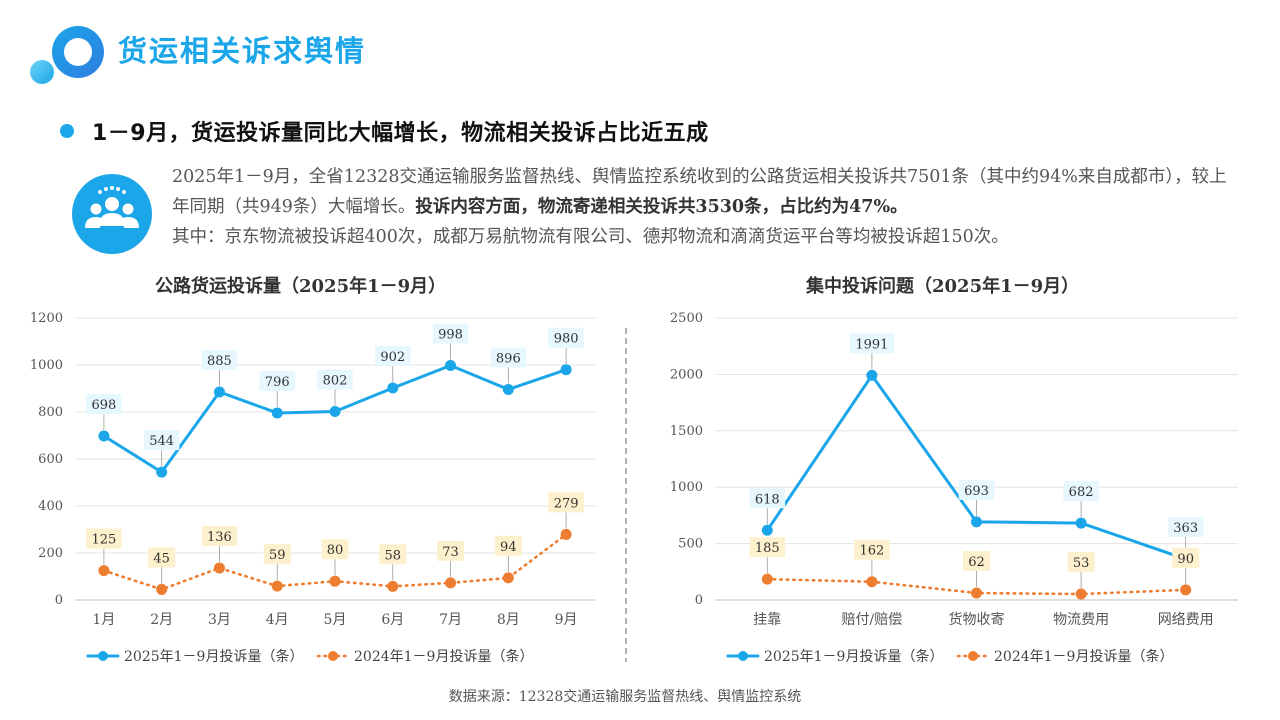  I want to click on data-label: 90, so click(1185, 559).